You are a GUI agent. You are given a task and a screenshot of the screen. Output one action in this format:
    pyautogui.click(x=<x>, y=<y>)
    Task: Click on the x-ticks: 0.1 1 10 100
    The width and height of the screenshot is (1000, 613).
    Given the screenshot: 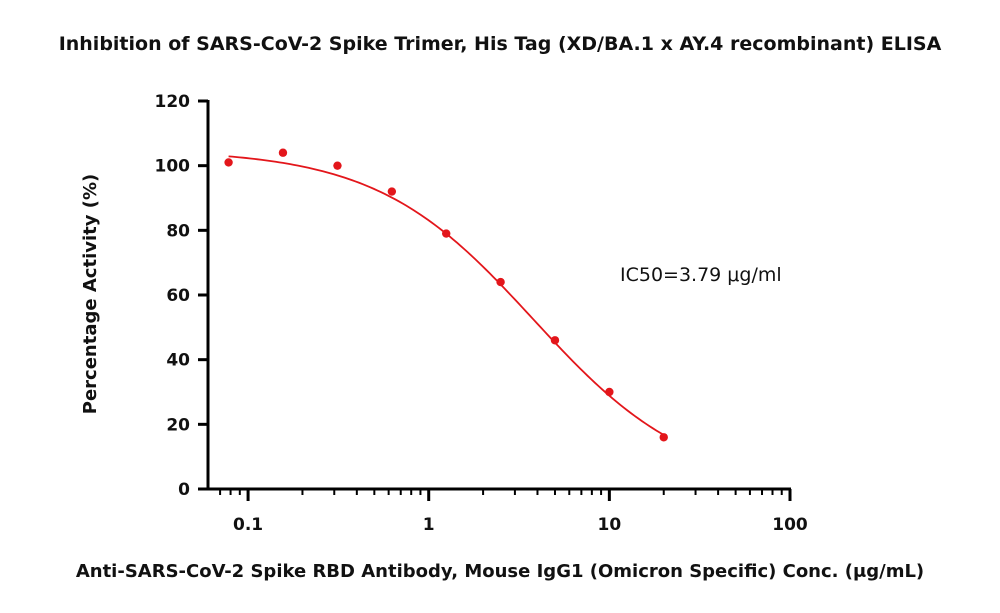 What is the action you would take?
    pyautogui.click(x=513, y=512)
    